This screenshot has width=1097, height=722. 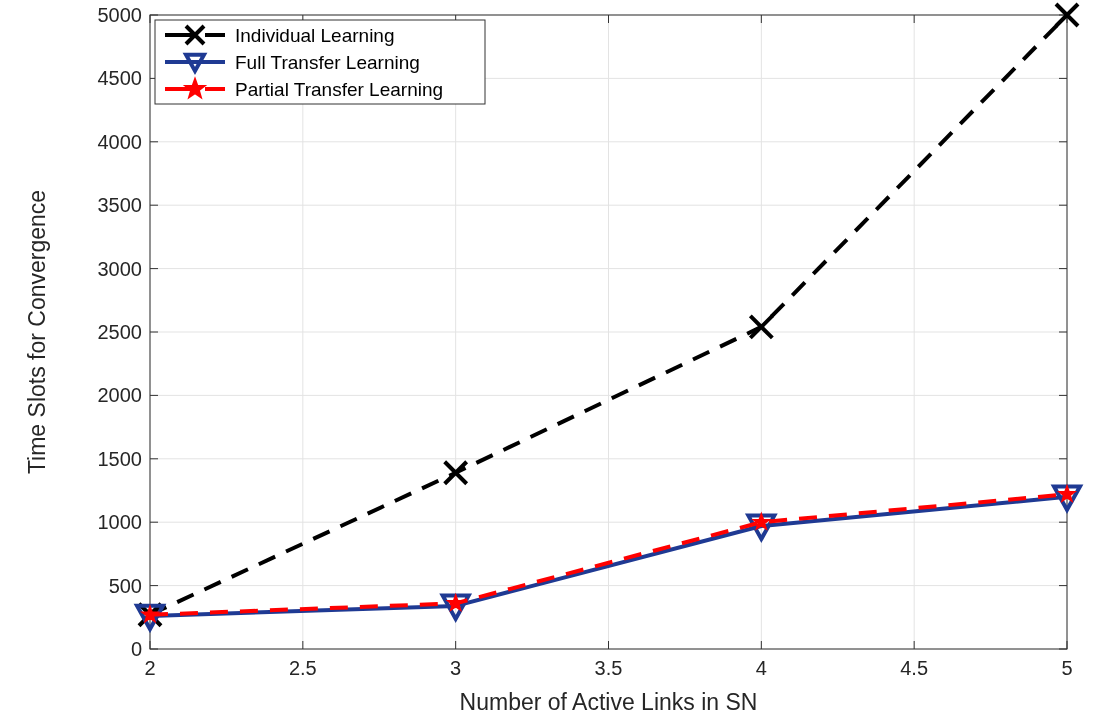 I want to click on x-tick-label: 2.5, so click(x=302, y=668).